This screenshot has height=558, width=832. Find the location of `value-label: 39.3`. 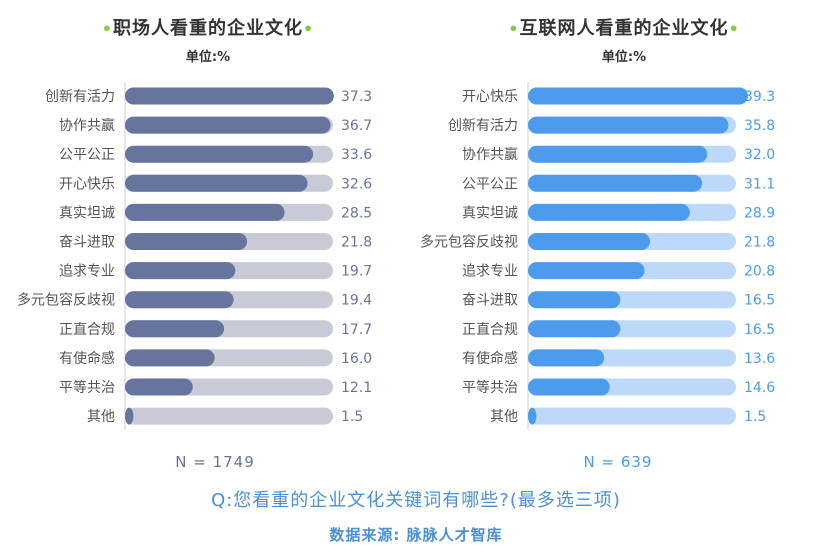

value-label: 39.3 is located at coordinates (759, 97).